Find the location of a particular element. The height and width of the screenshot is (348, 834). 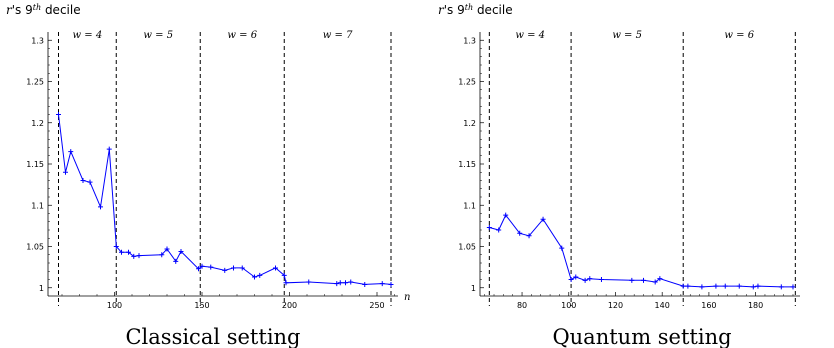

x-tick-label: 80 is located at coordinates (522, 305).